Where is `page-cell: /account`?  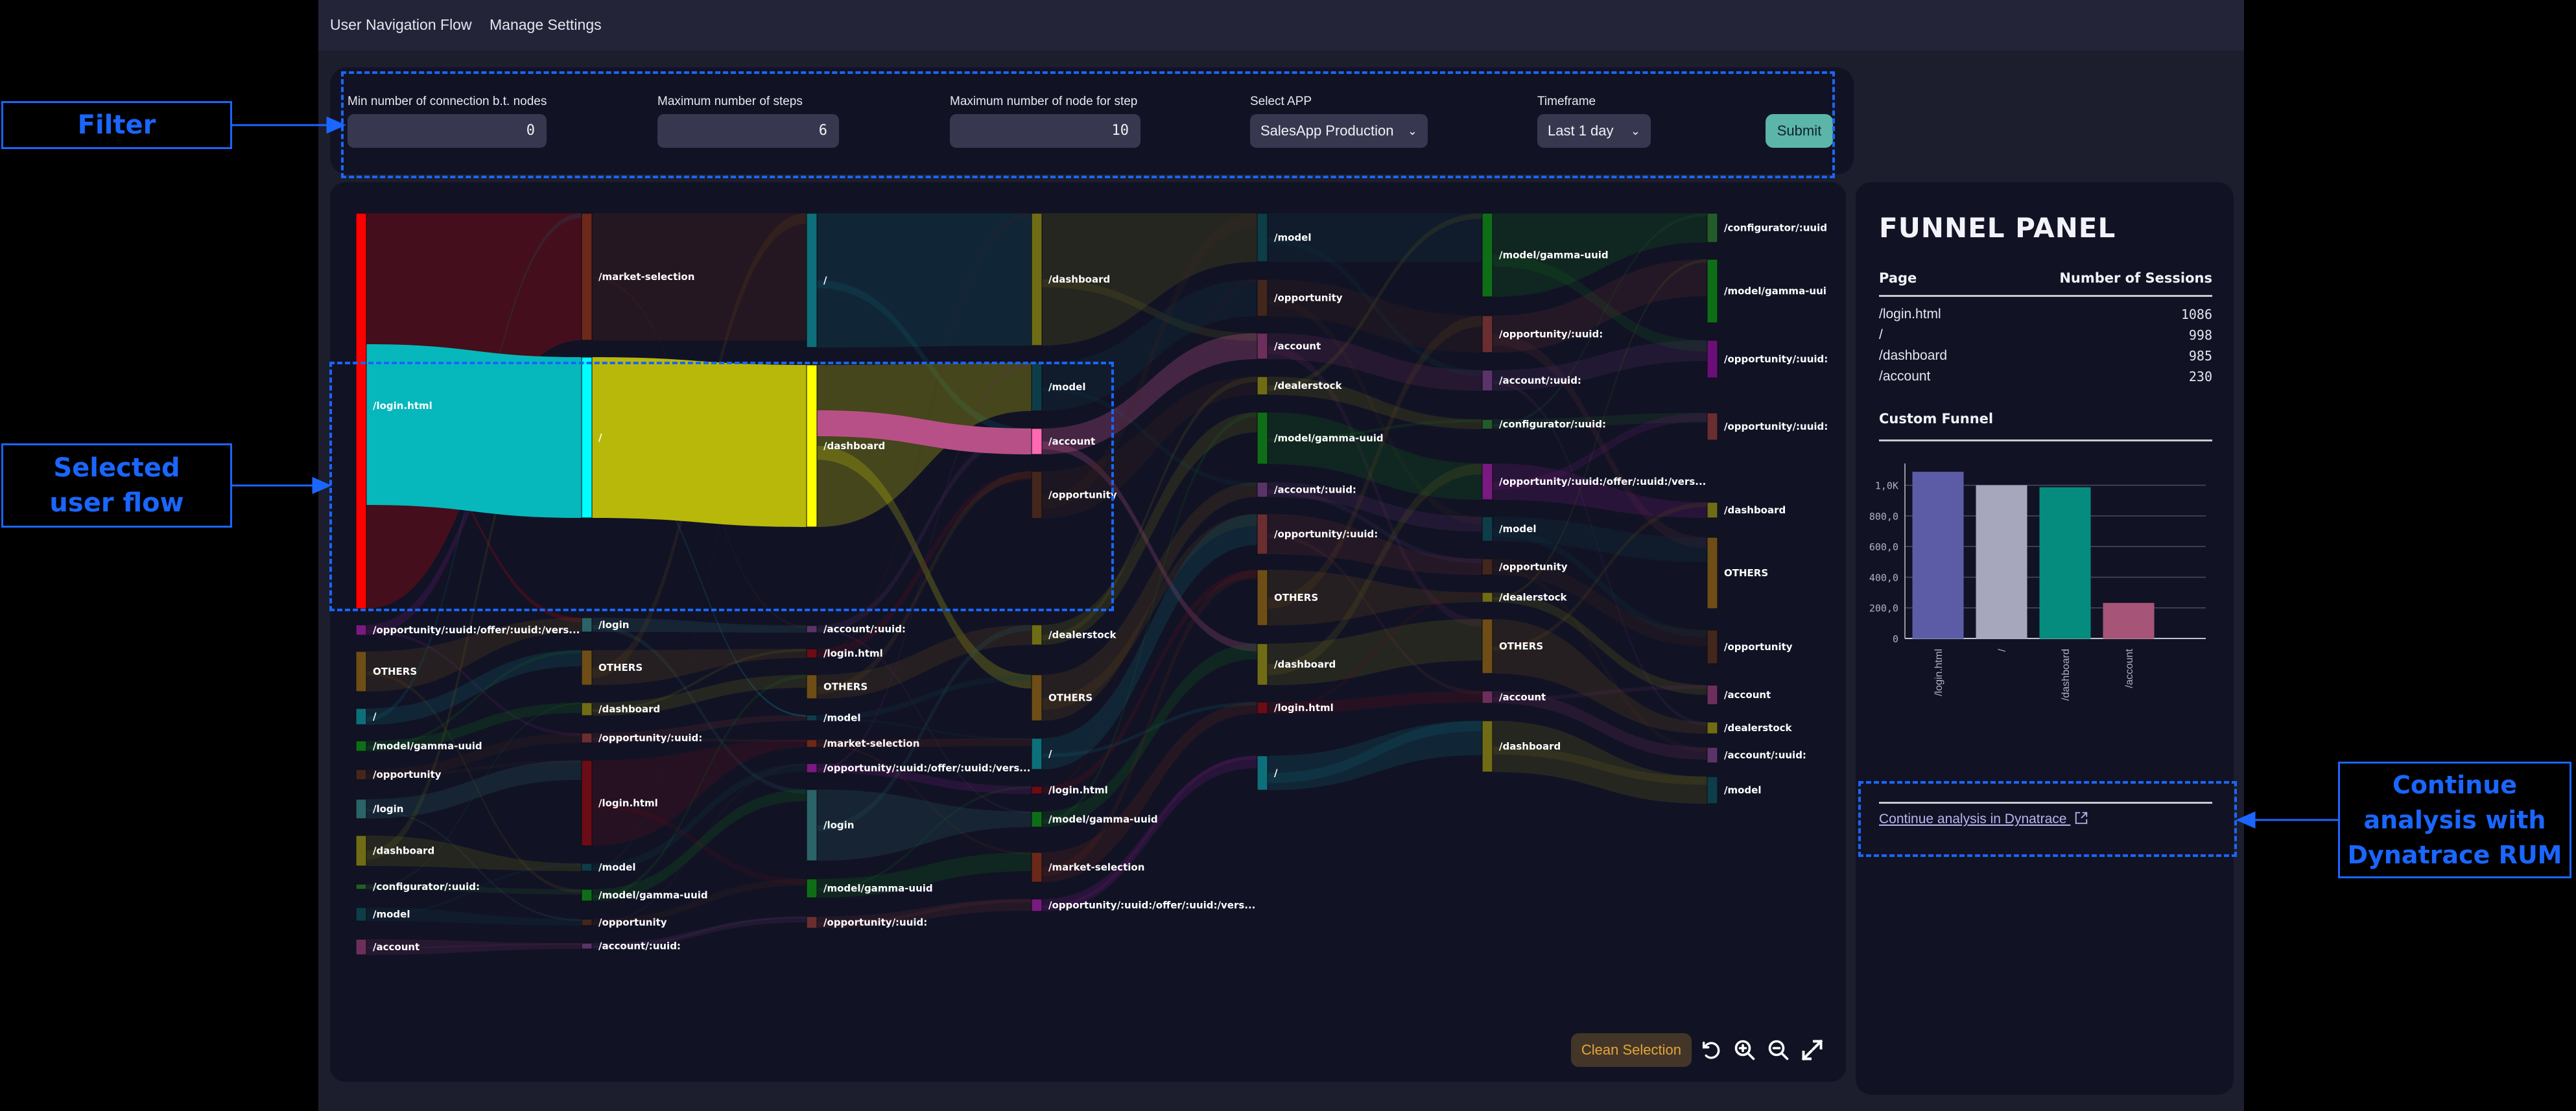 page-cell: /account is located at coordinates (1905, 376).